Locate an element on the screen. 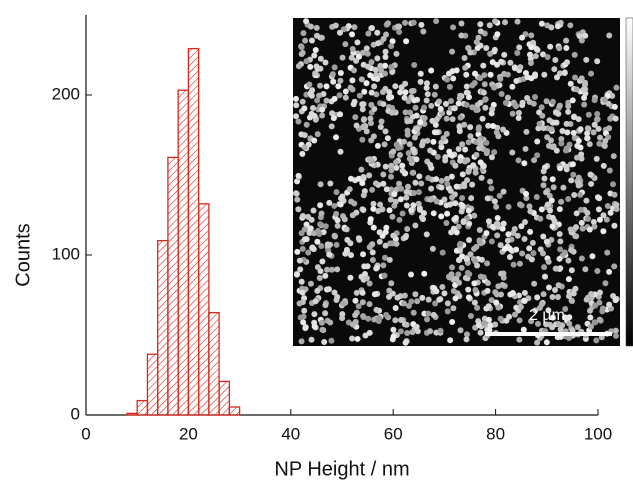 The image size is (633, 486). x-tick-label: 40 is located at coordinates (290, 433).